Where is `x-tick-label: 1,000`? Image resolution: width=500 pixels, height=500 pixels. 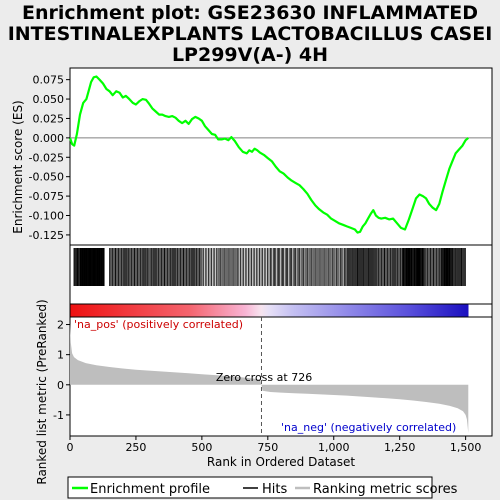 x-tick-label: 1,000 is located at coordinates (334, 447).